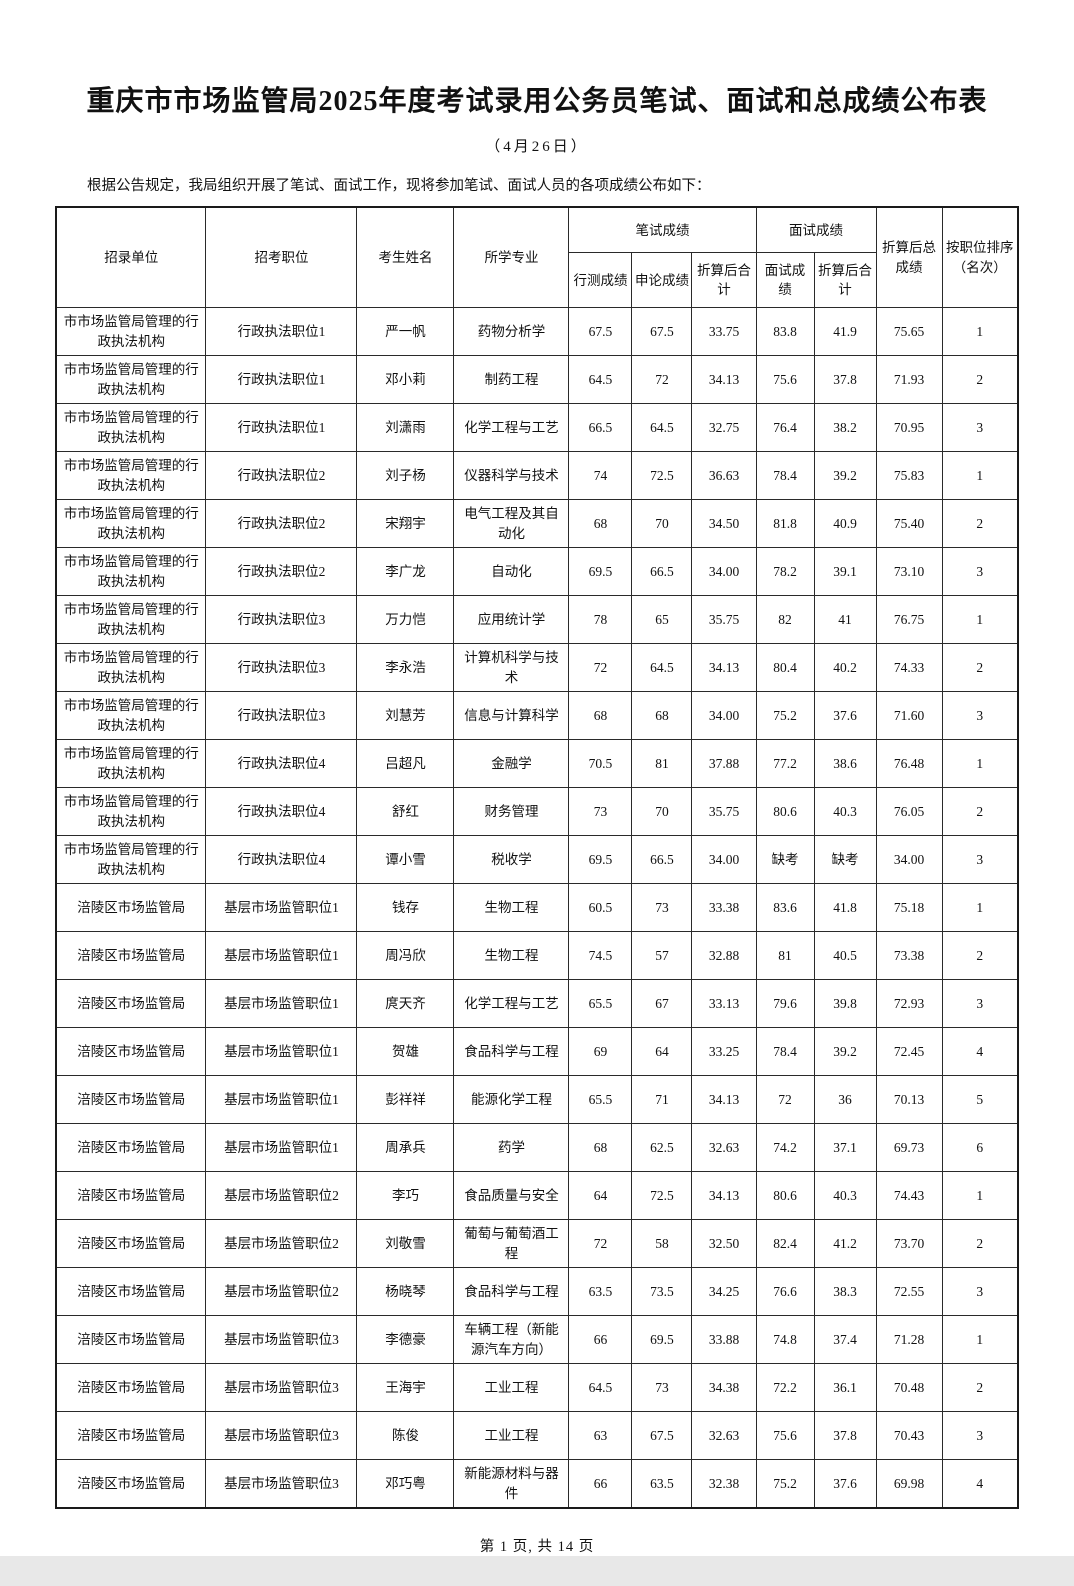 This screenshot has width=1074, height=1586. I want to click on cell-written-total: 33.38, so click(724, 908).